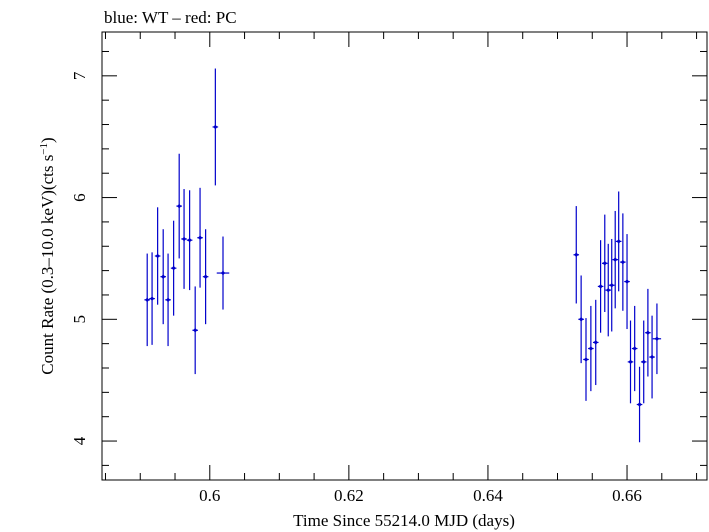 Image resolution: width=709 pixels, height=532 pixels. What do you see at coordinates (79, 258) in the screenshot?
I see `y-axis-tick-labels: 4 5 6 7` at bounding box center [79, 258].